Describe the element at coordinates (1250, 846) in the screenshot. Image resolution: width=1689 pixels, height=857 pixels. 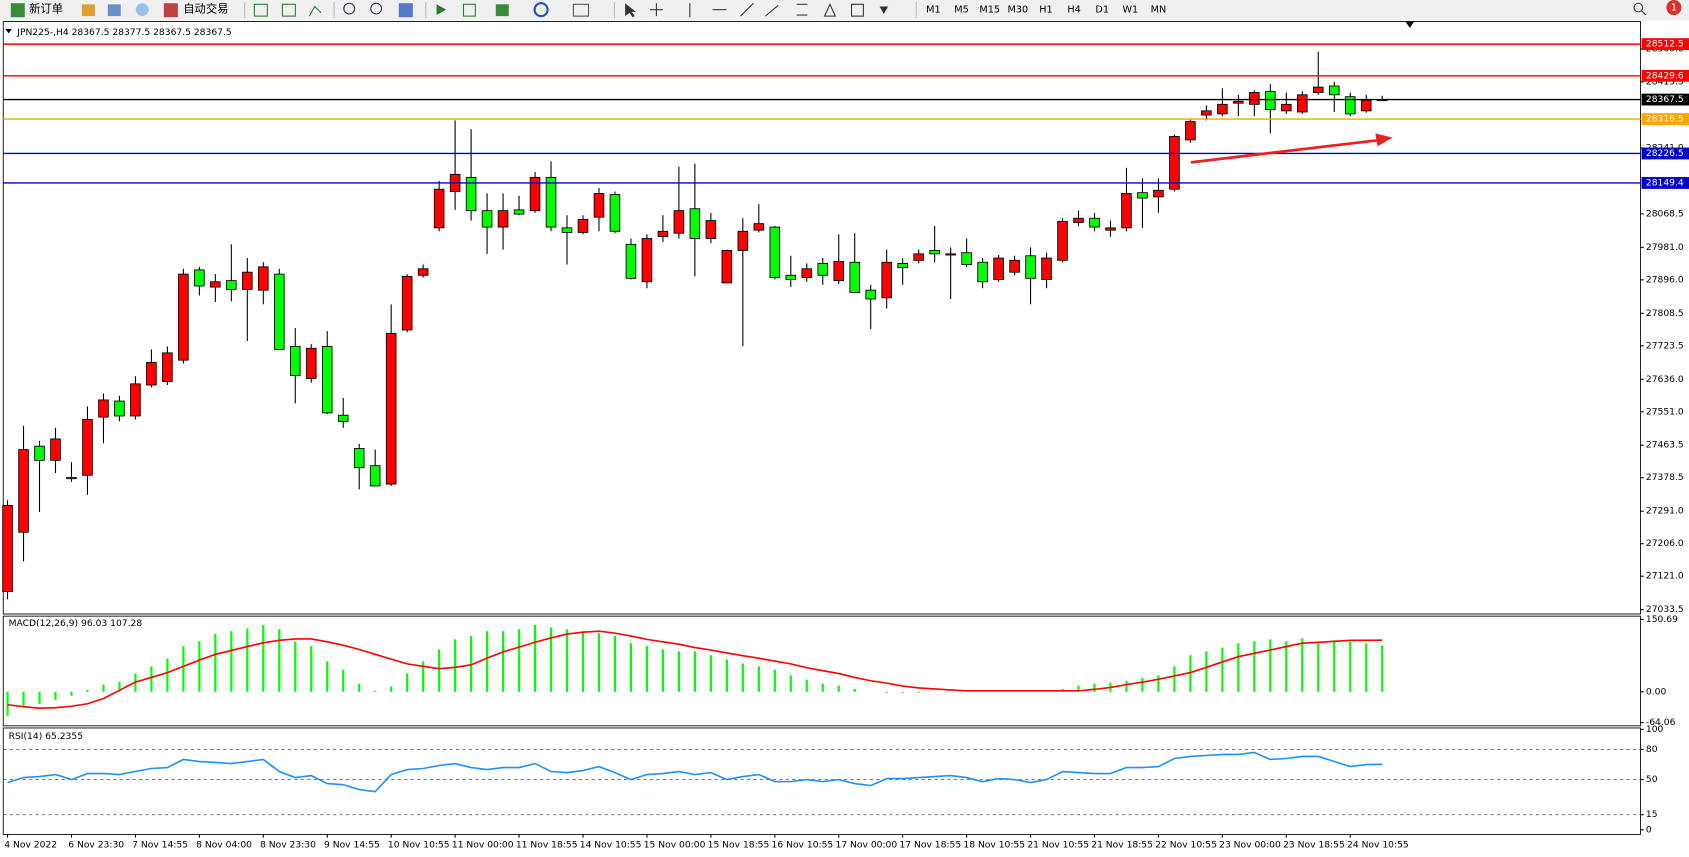
I see `x-tick-label: 23 Nov 00:00` at that location.